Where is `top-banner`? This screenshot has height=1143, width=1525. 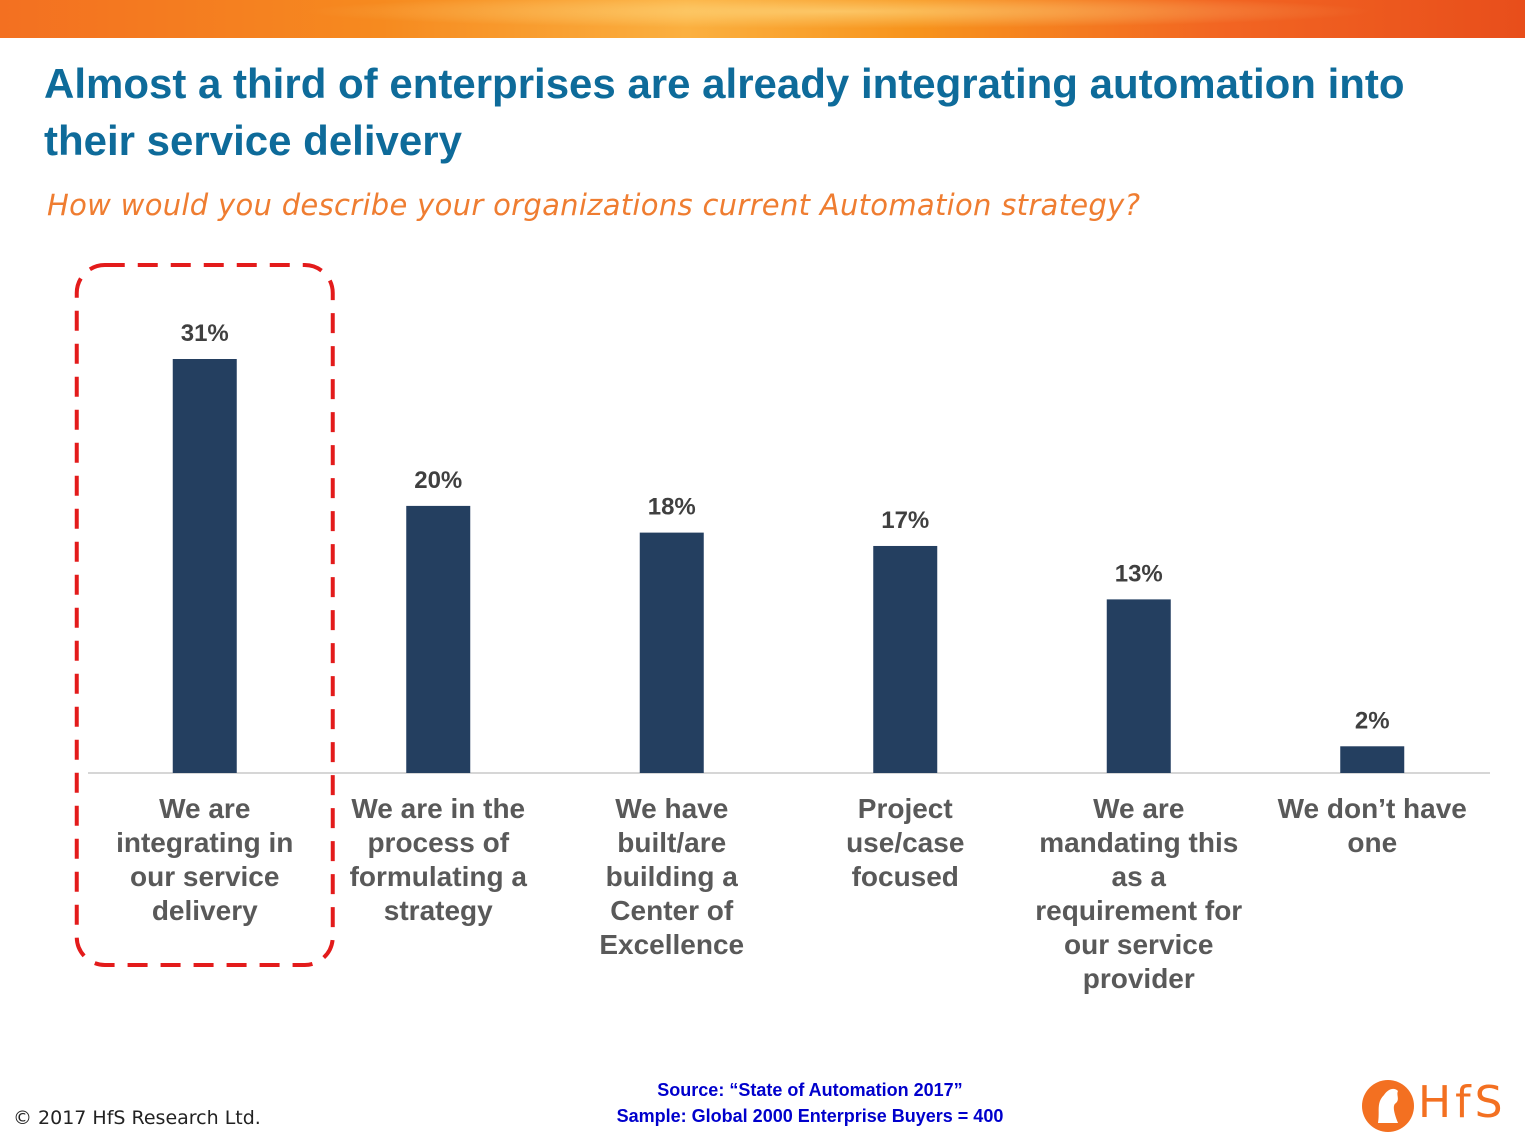 top-banner is located at coordinates (762, 19).